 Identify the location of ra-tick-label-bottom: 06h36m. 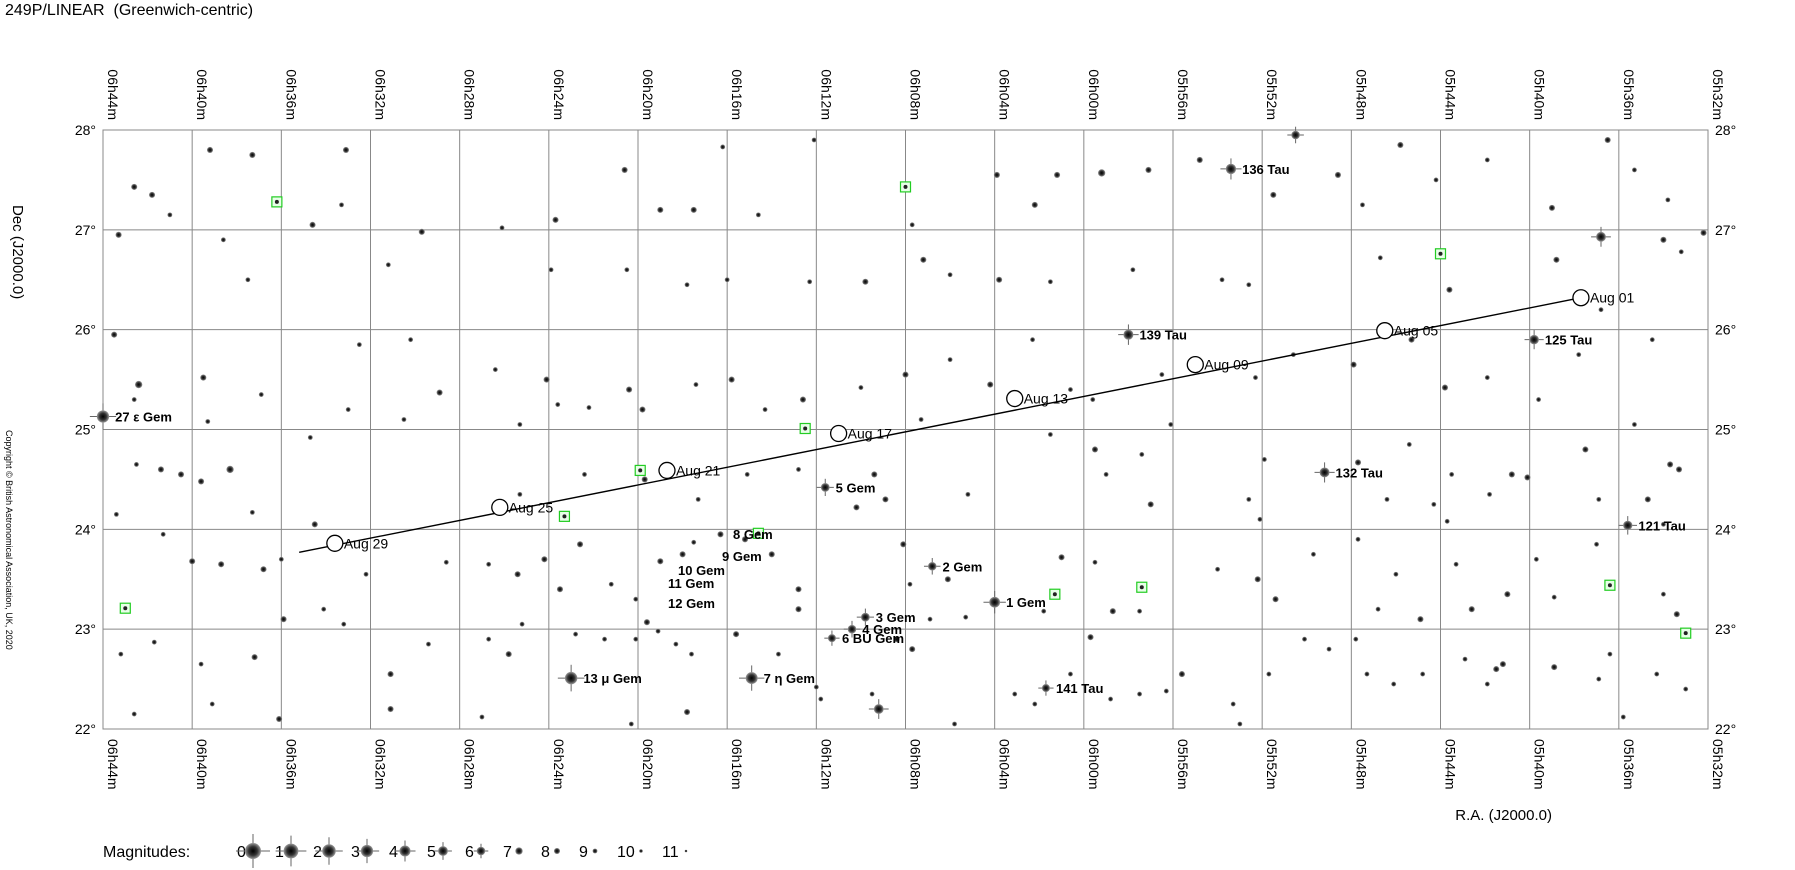
(291, 764).